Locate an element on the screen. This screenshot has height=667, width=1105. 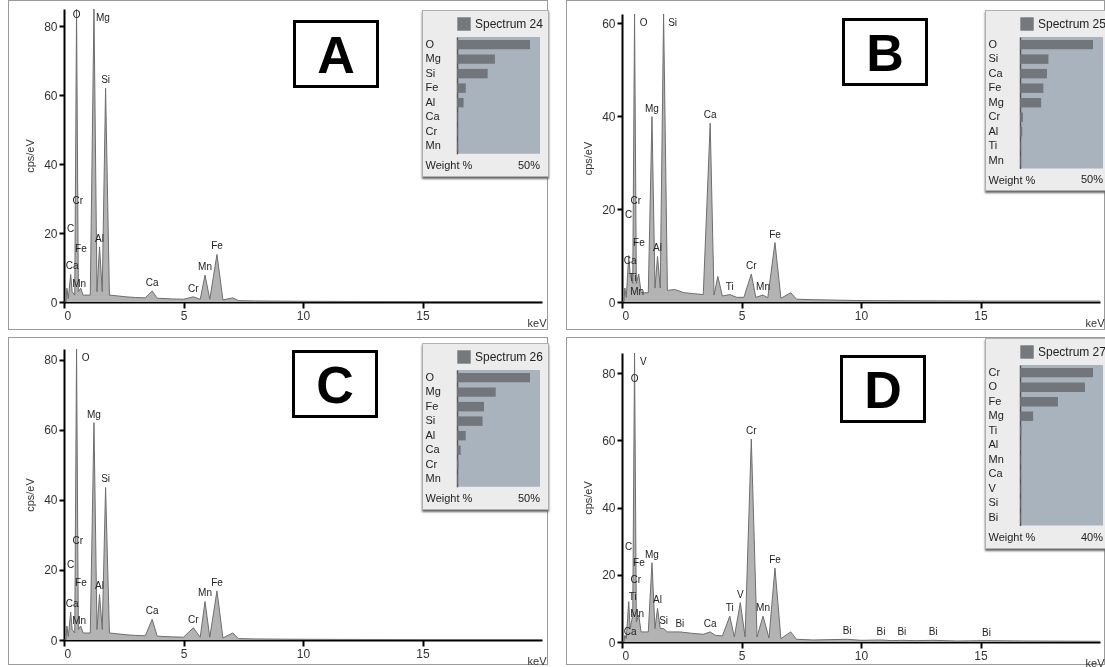
annotation: V is located at coordinates (643, 361).